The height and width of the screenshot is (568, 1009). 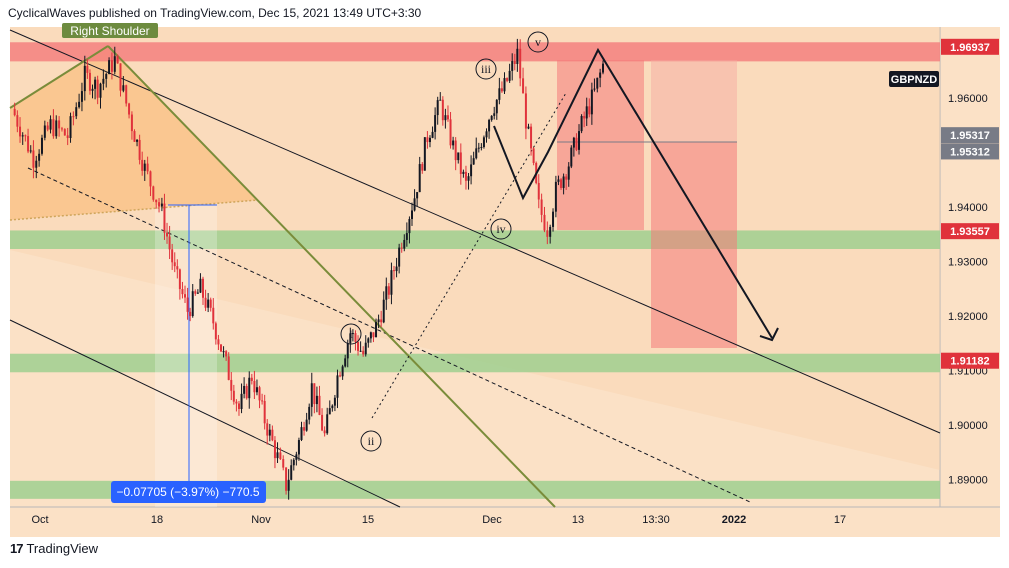 I want to click on neckline, so click(x=134, y=210).